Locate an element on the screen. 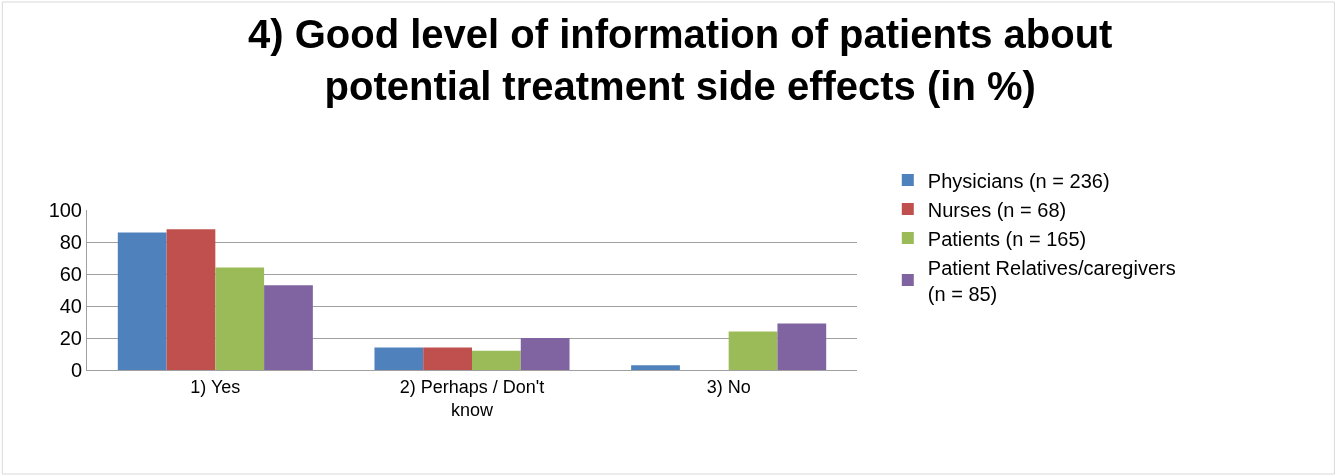  y-tick-label: 60 is located at coordinates (70, 274).